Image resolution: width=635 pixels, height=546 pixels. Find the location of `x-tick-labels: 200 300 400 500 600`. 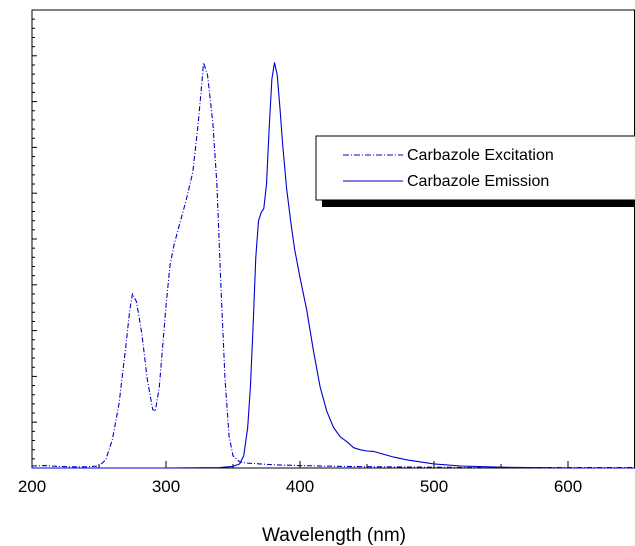

x-tick-labels: 200 300 400 500 600 is located at coordinates (300, 486).